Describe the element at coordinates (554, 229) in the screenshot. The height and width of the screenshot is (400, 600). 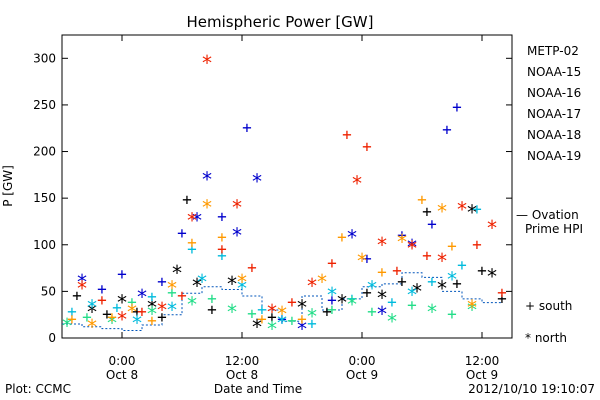
I see `ovation-label-line2: Prime HPI` at that location.